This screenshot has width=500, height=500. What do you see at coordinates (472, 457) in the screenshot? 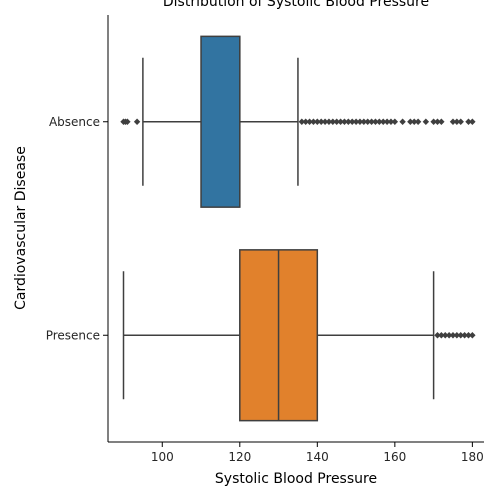
I see `x-tick-label: 180` at bounding box center [472, 457].